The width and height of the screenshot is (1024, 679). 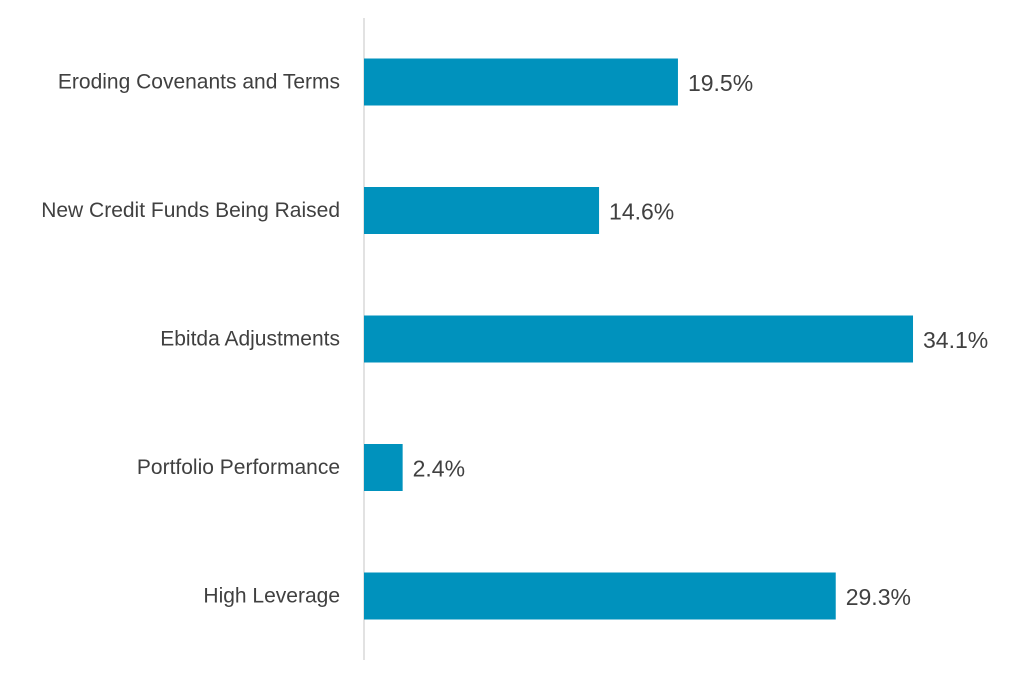 What do you see at coordinates (600, 596) in the screenshot?
I see `bar-high-leverage` at bounding box center [600, 596].